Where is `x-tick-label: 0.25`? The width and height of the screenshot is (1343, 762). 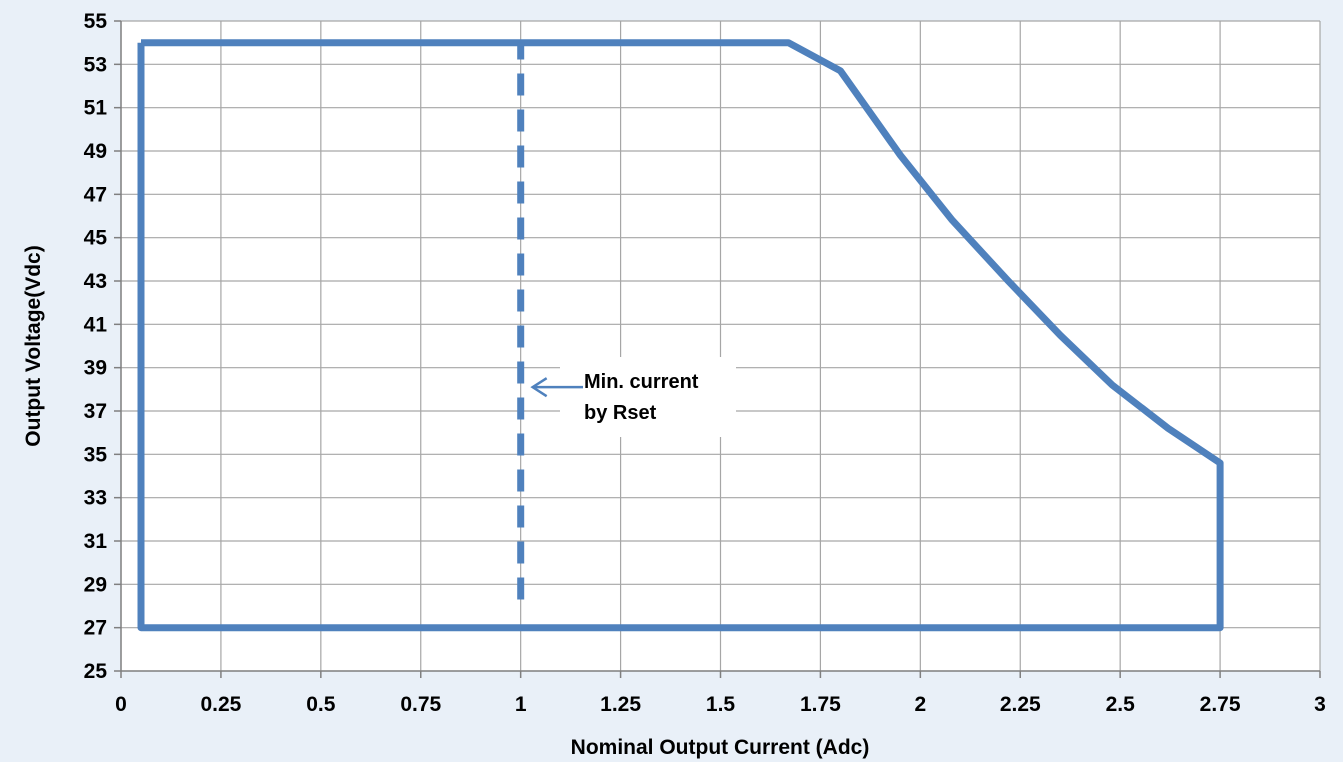
x-tick-label: 0.25 is located at coordinates (220, 704).